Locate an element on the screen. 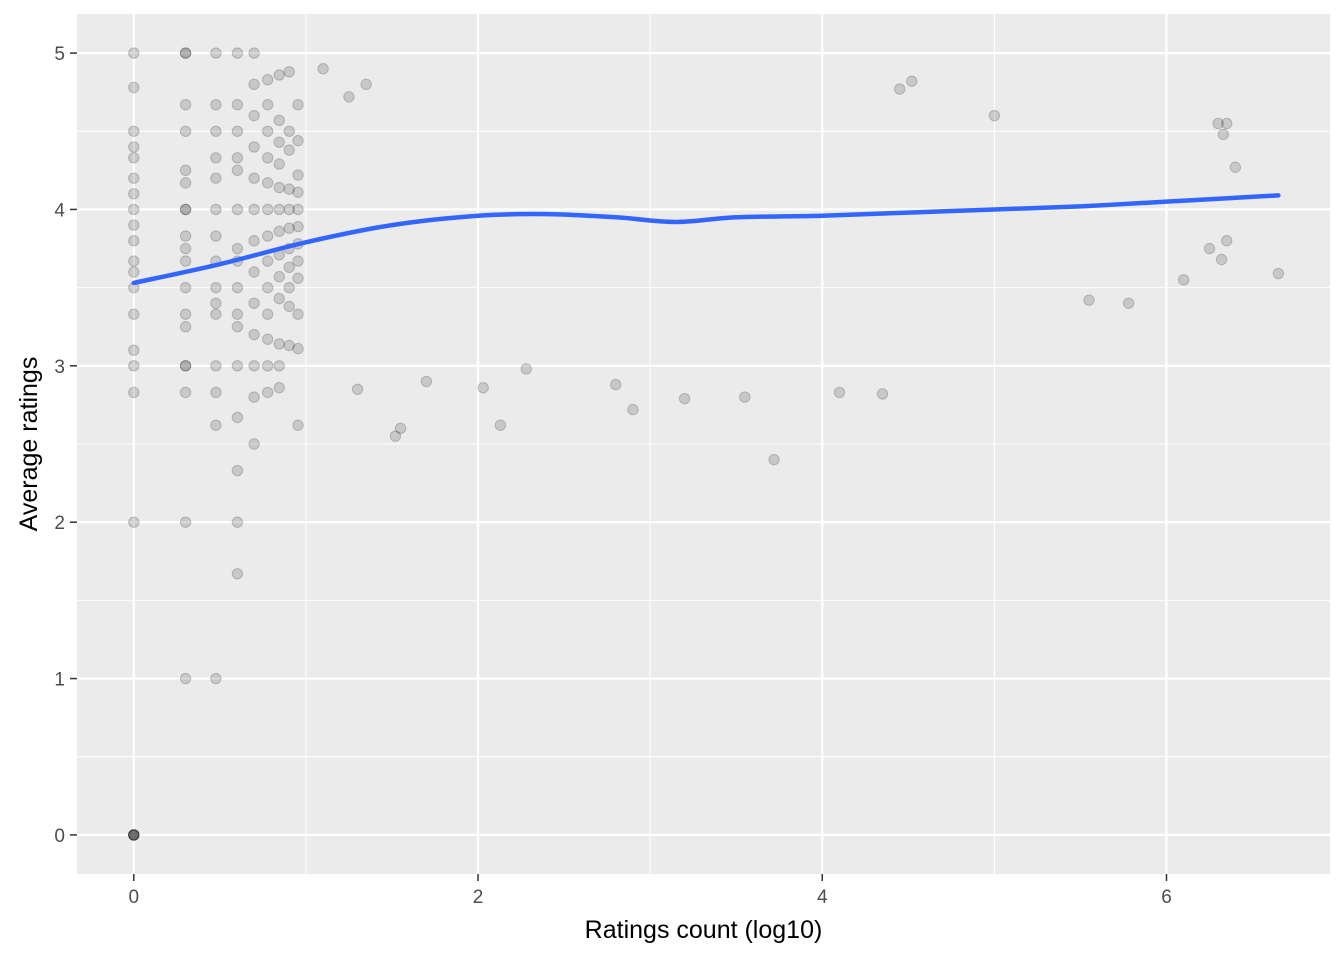 The image size is (1344, 965). x-tick-label: 2 is located at coordinates (478, 897).